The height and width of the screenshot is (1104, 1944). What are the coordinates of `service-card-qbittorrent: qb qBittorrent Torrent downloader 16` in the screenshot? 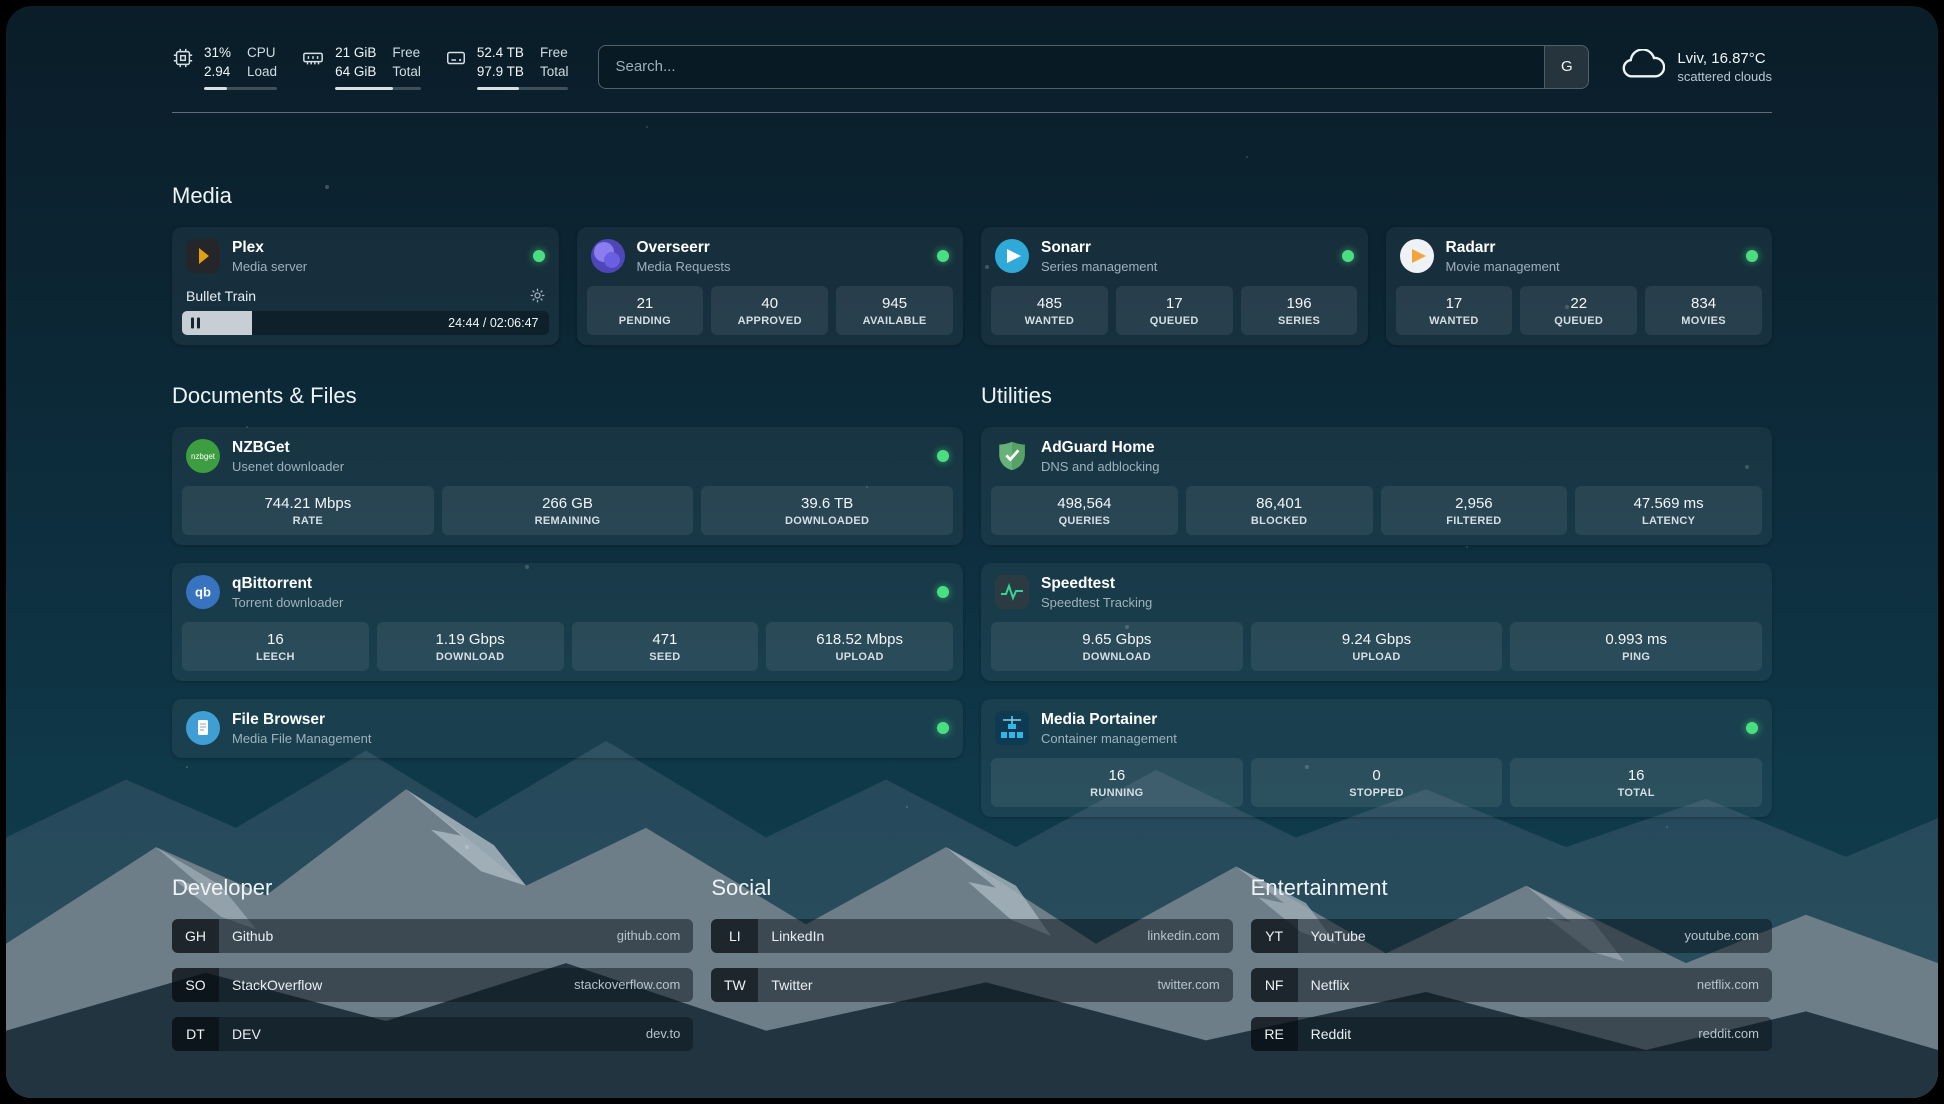 It's located at (567, 621).